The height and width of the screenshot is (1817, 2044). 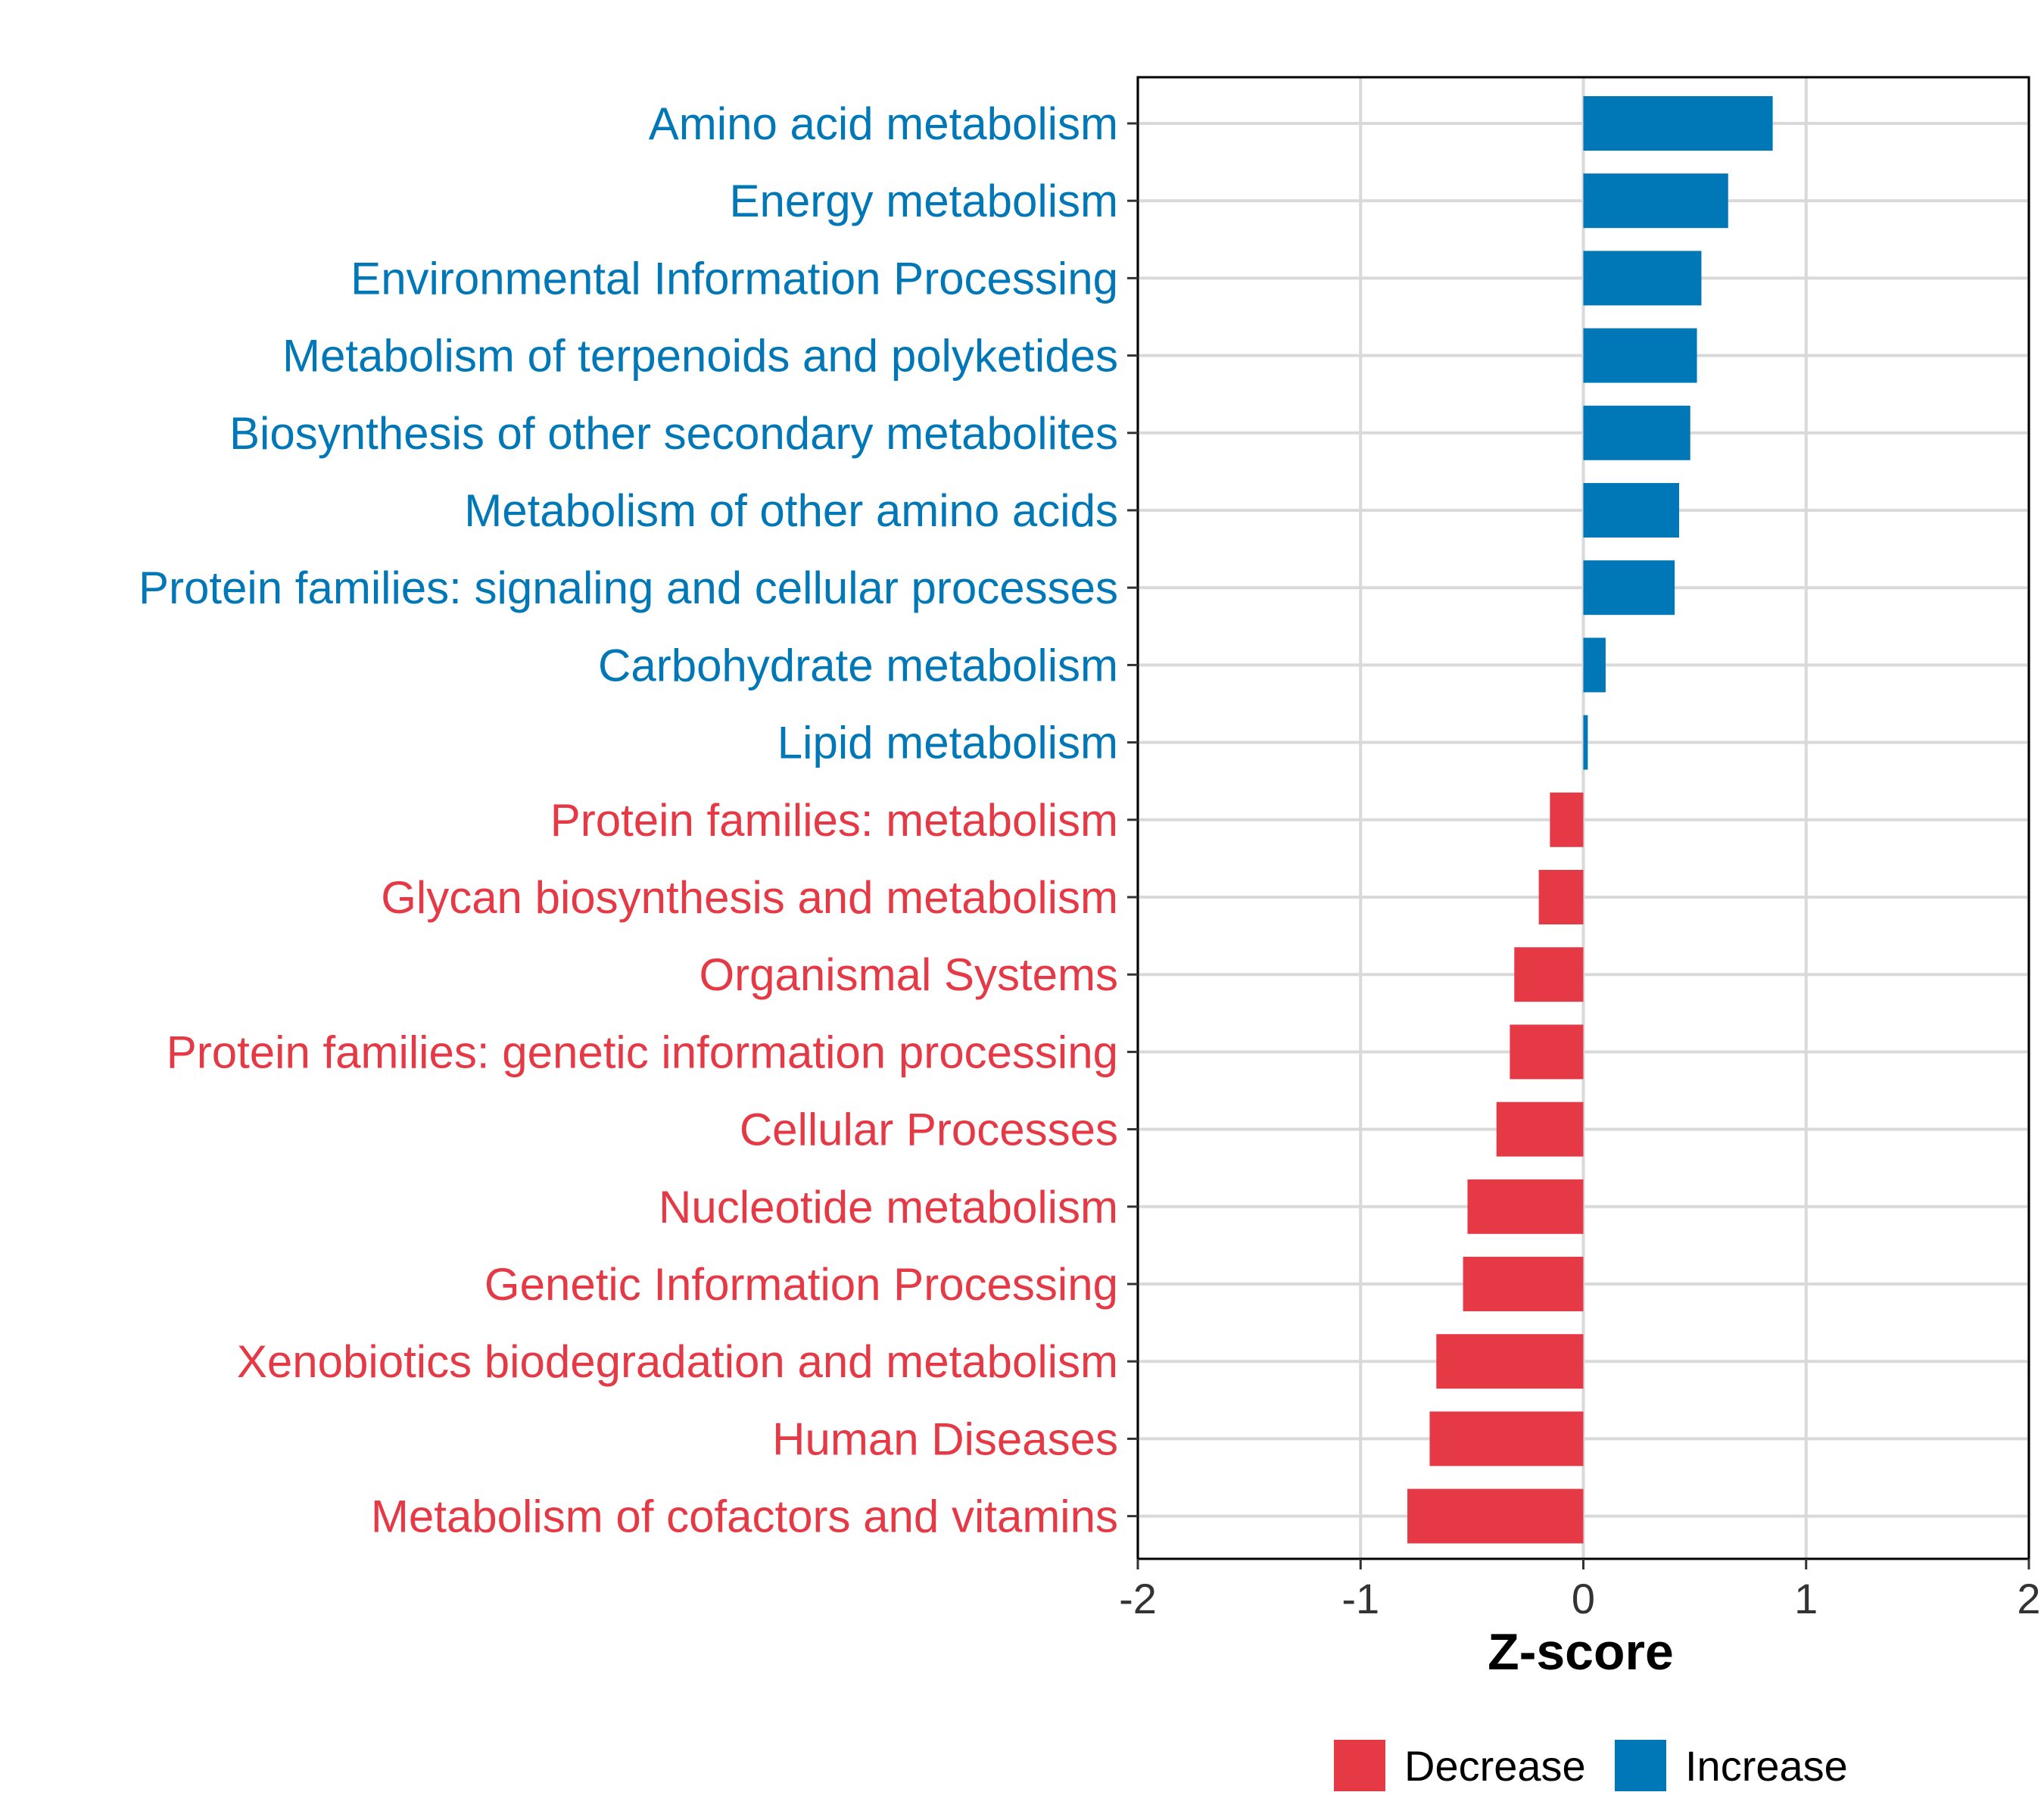 I want to click on x-tick-layer: -2 -1 0 1 2, so click(x=1580, y=1590).